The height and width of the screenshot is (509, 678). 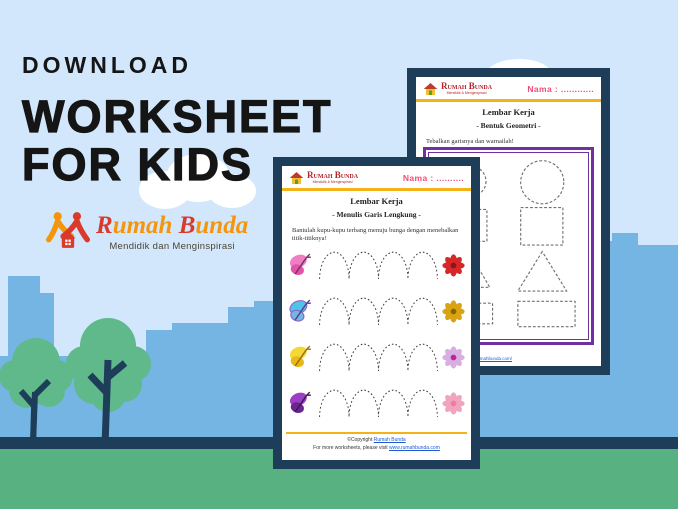 What do you see at coordinates (300, 356) in the screenshot?
I see `yellow-butterfly-icon` at bounding box center [300, 356].